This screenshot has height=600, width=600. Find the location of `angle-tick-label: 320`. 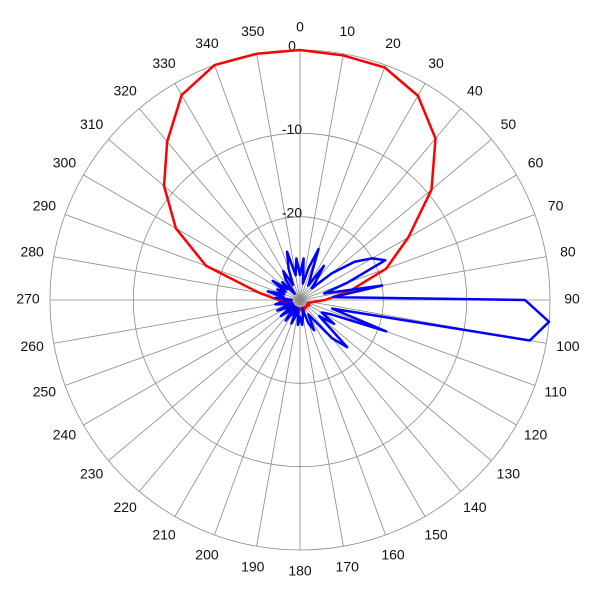

angle-tick-label: 320 is located at coordinates (125, 90).